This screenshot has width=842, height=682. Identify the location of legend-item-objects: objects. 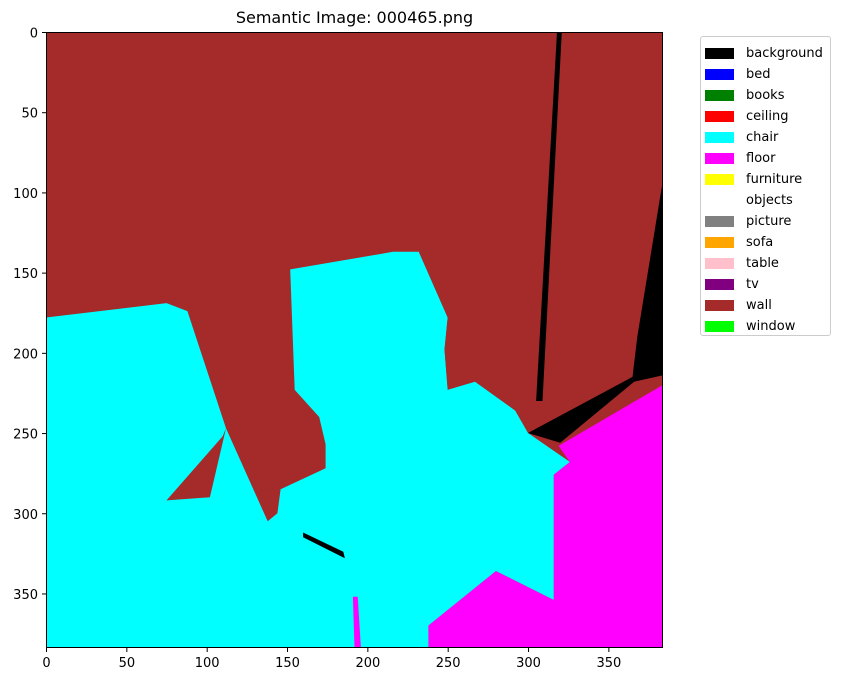
(767, 200).